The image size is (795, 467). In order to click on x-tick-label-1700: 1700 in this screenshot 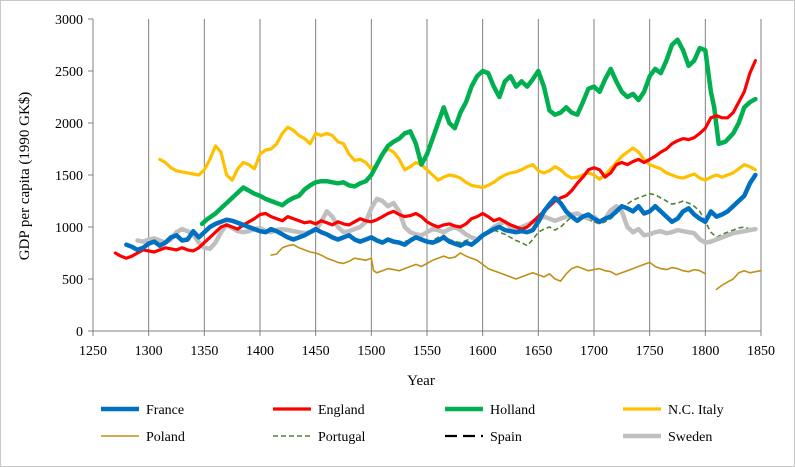, I will do `click(594, 351)`.